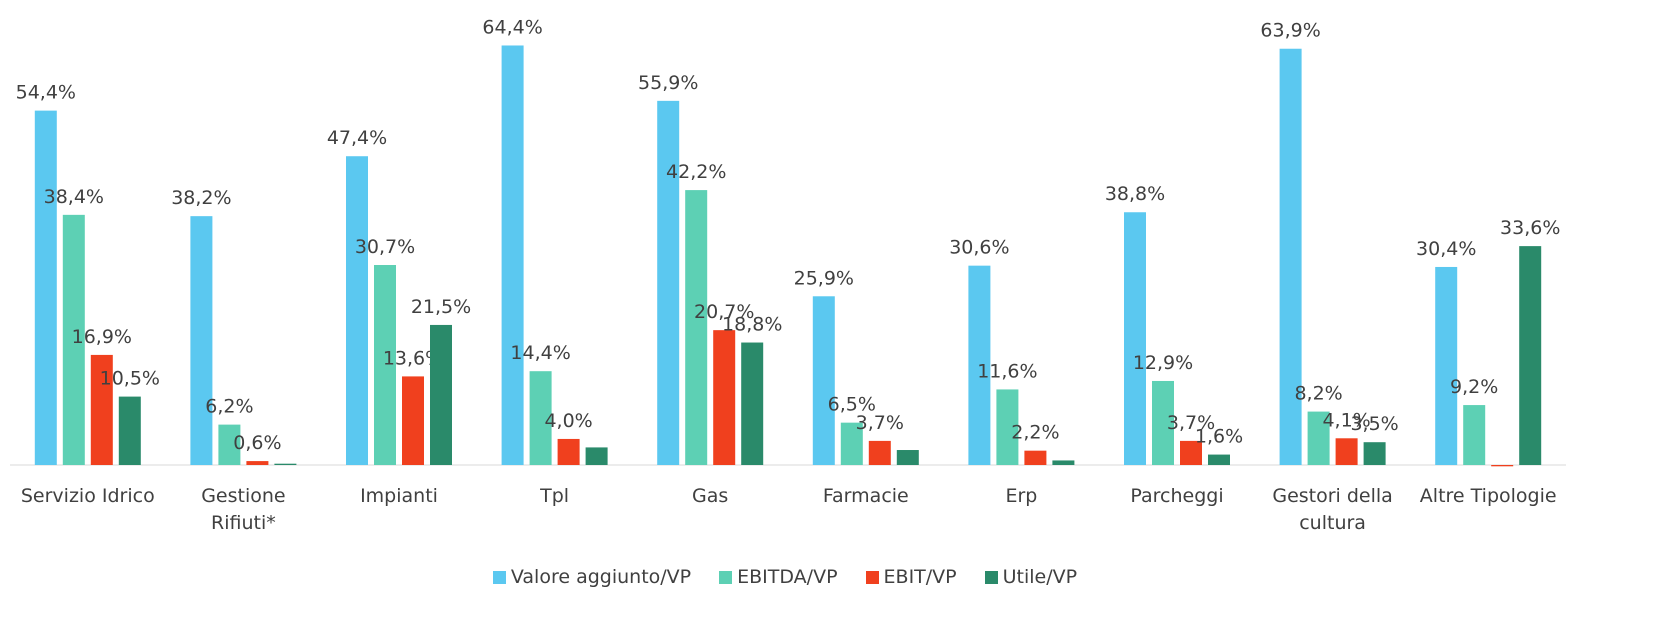 This screenshot has height=626, width=1660. What do you see at coordinates (130, 379) in the screenshot?
I see `value-label: 10,5%` at bounding box center [130, 379].